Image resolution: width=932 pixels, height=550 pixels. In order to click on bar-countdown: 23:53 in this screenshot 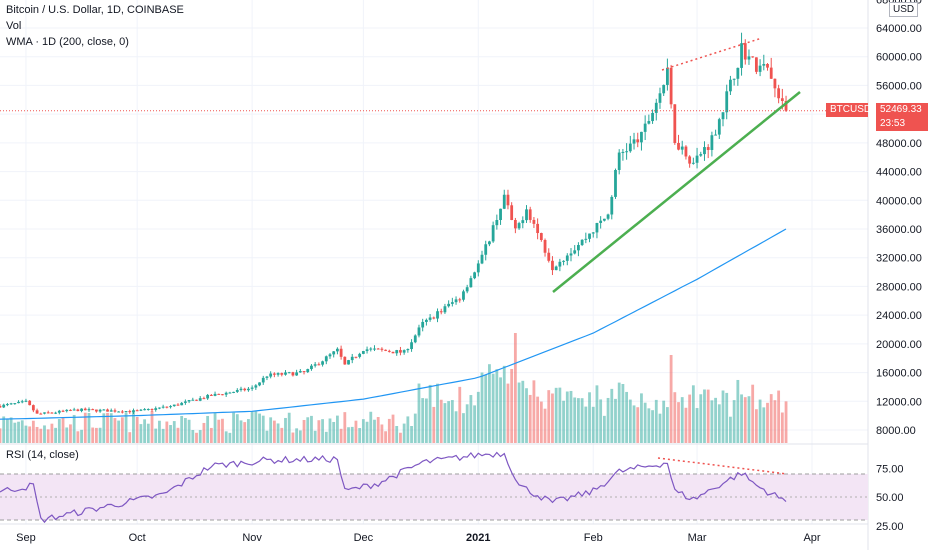, I will do `click(902, 124)`.